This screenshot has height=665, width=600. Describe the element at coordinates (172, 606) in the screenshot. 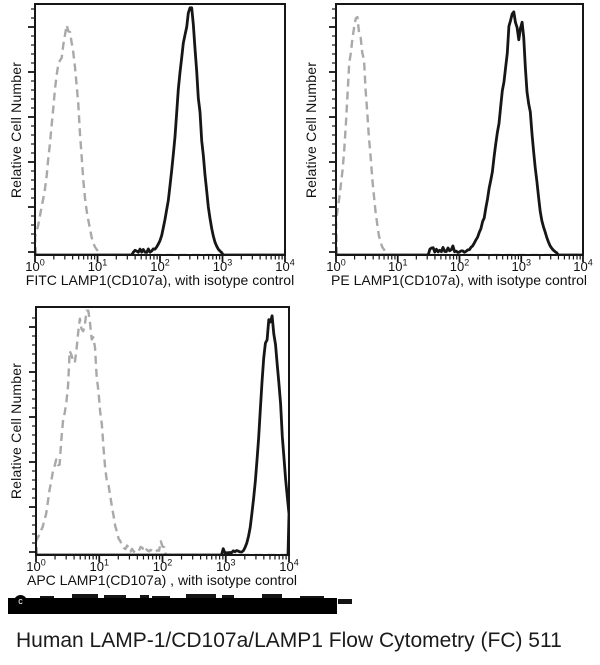

I see `redaction-bar` at that location.